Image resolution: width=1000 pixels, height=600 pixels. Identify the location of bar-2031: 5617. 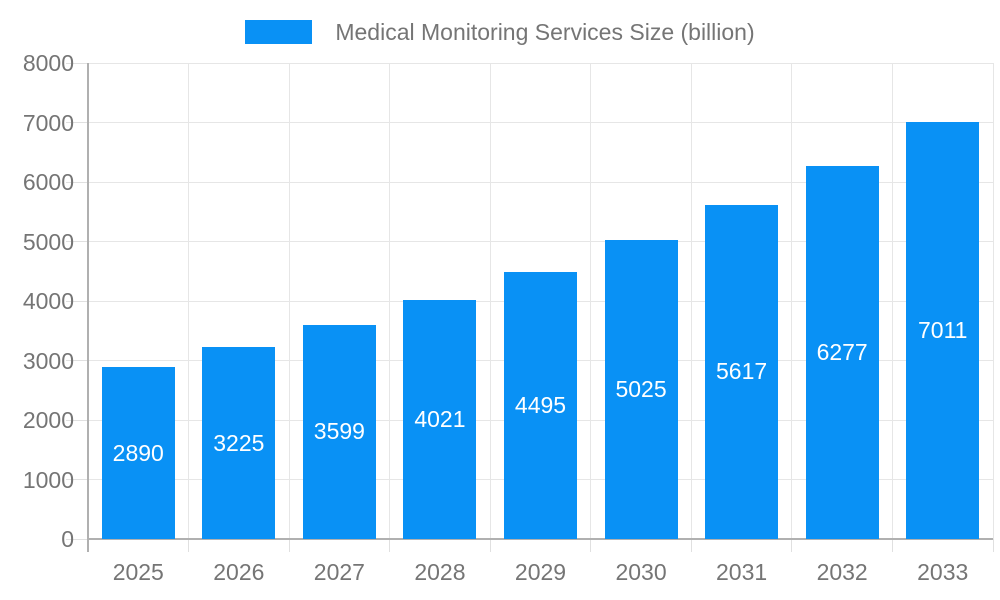
(742, 371).